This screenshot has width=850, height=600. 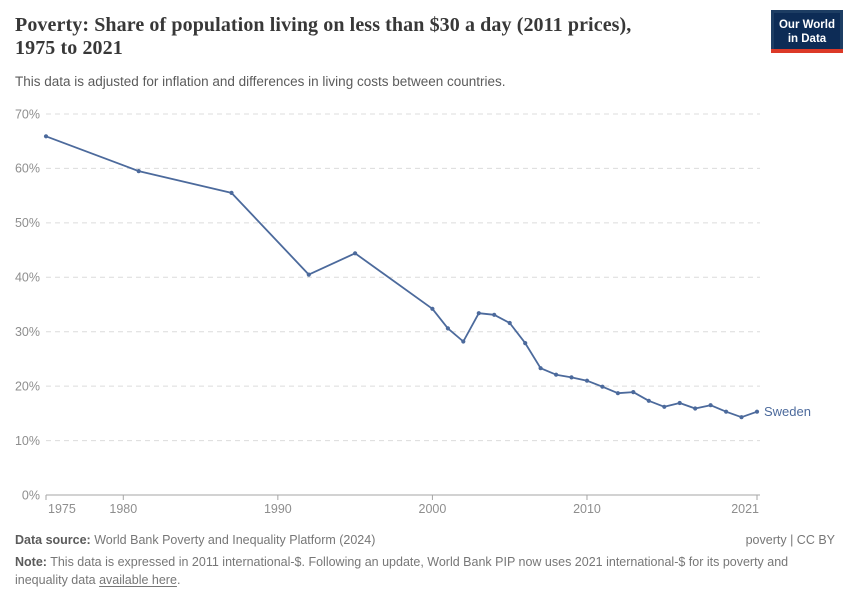 I want to click on y-axis-label: 60%, so click(x=27, y=169).